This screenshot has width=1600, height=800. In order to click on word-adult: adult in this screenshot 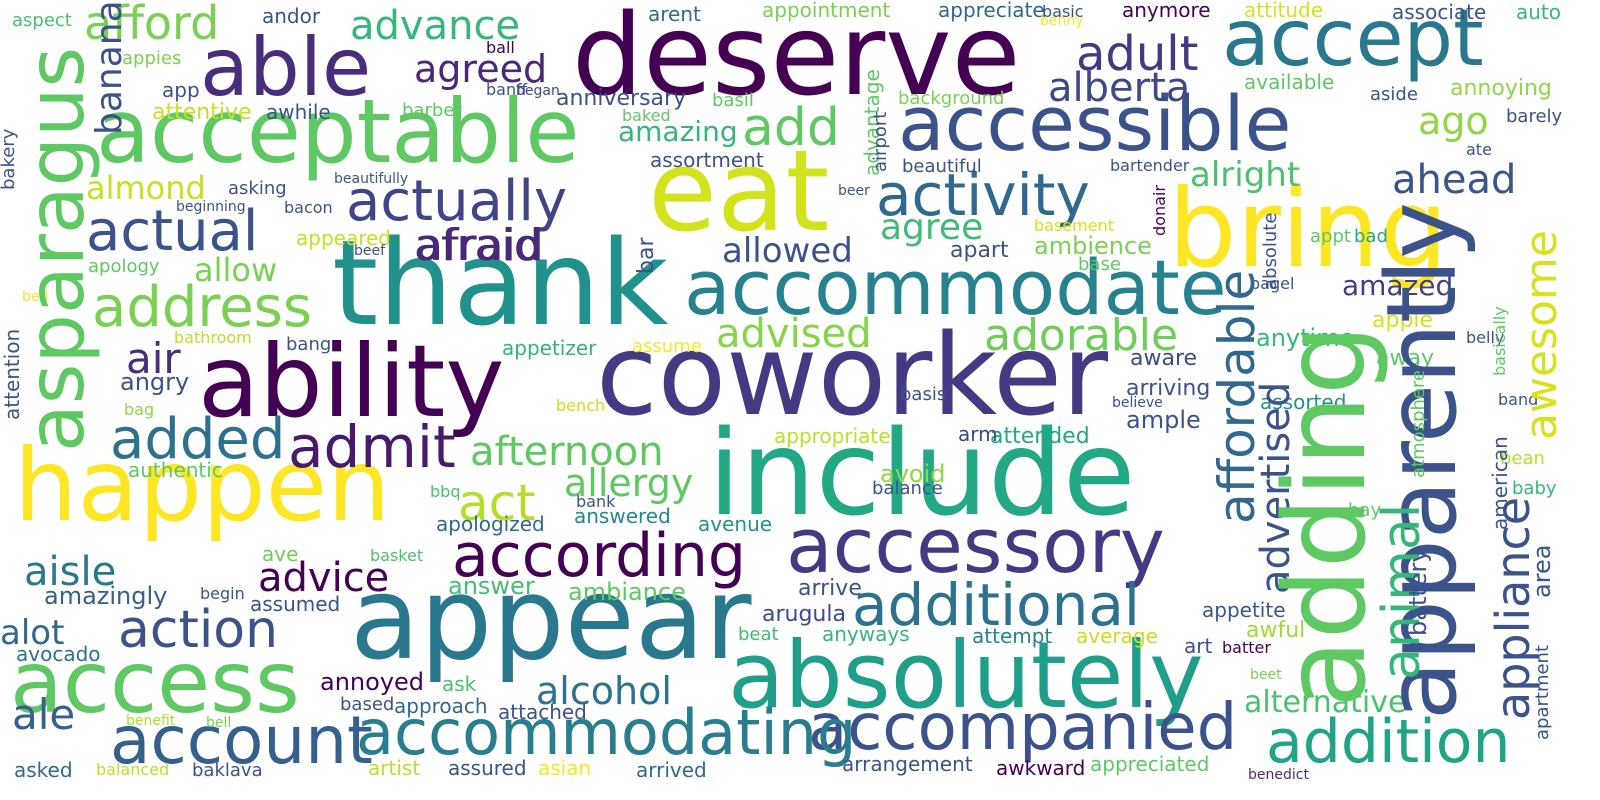, I will do `click(1137, 54)`.